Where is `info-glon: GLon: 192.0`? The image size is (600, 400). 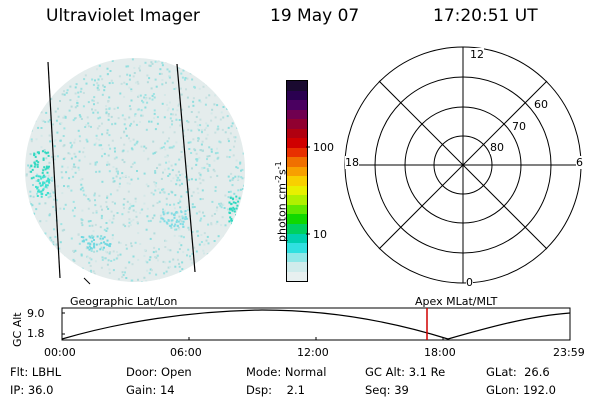 info-glon: GLon: 192.0 is located at coordinates (521, 390).